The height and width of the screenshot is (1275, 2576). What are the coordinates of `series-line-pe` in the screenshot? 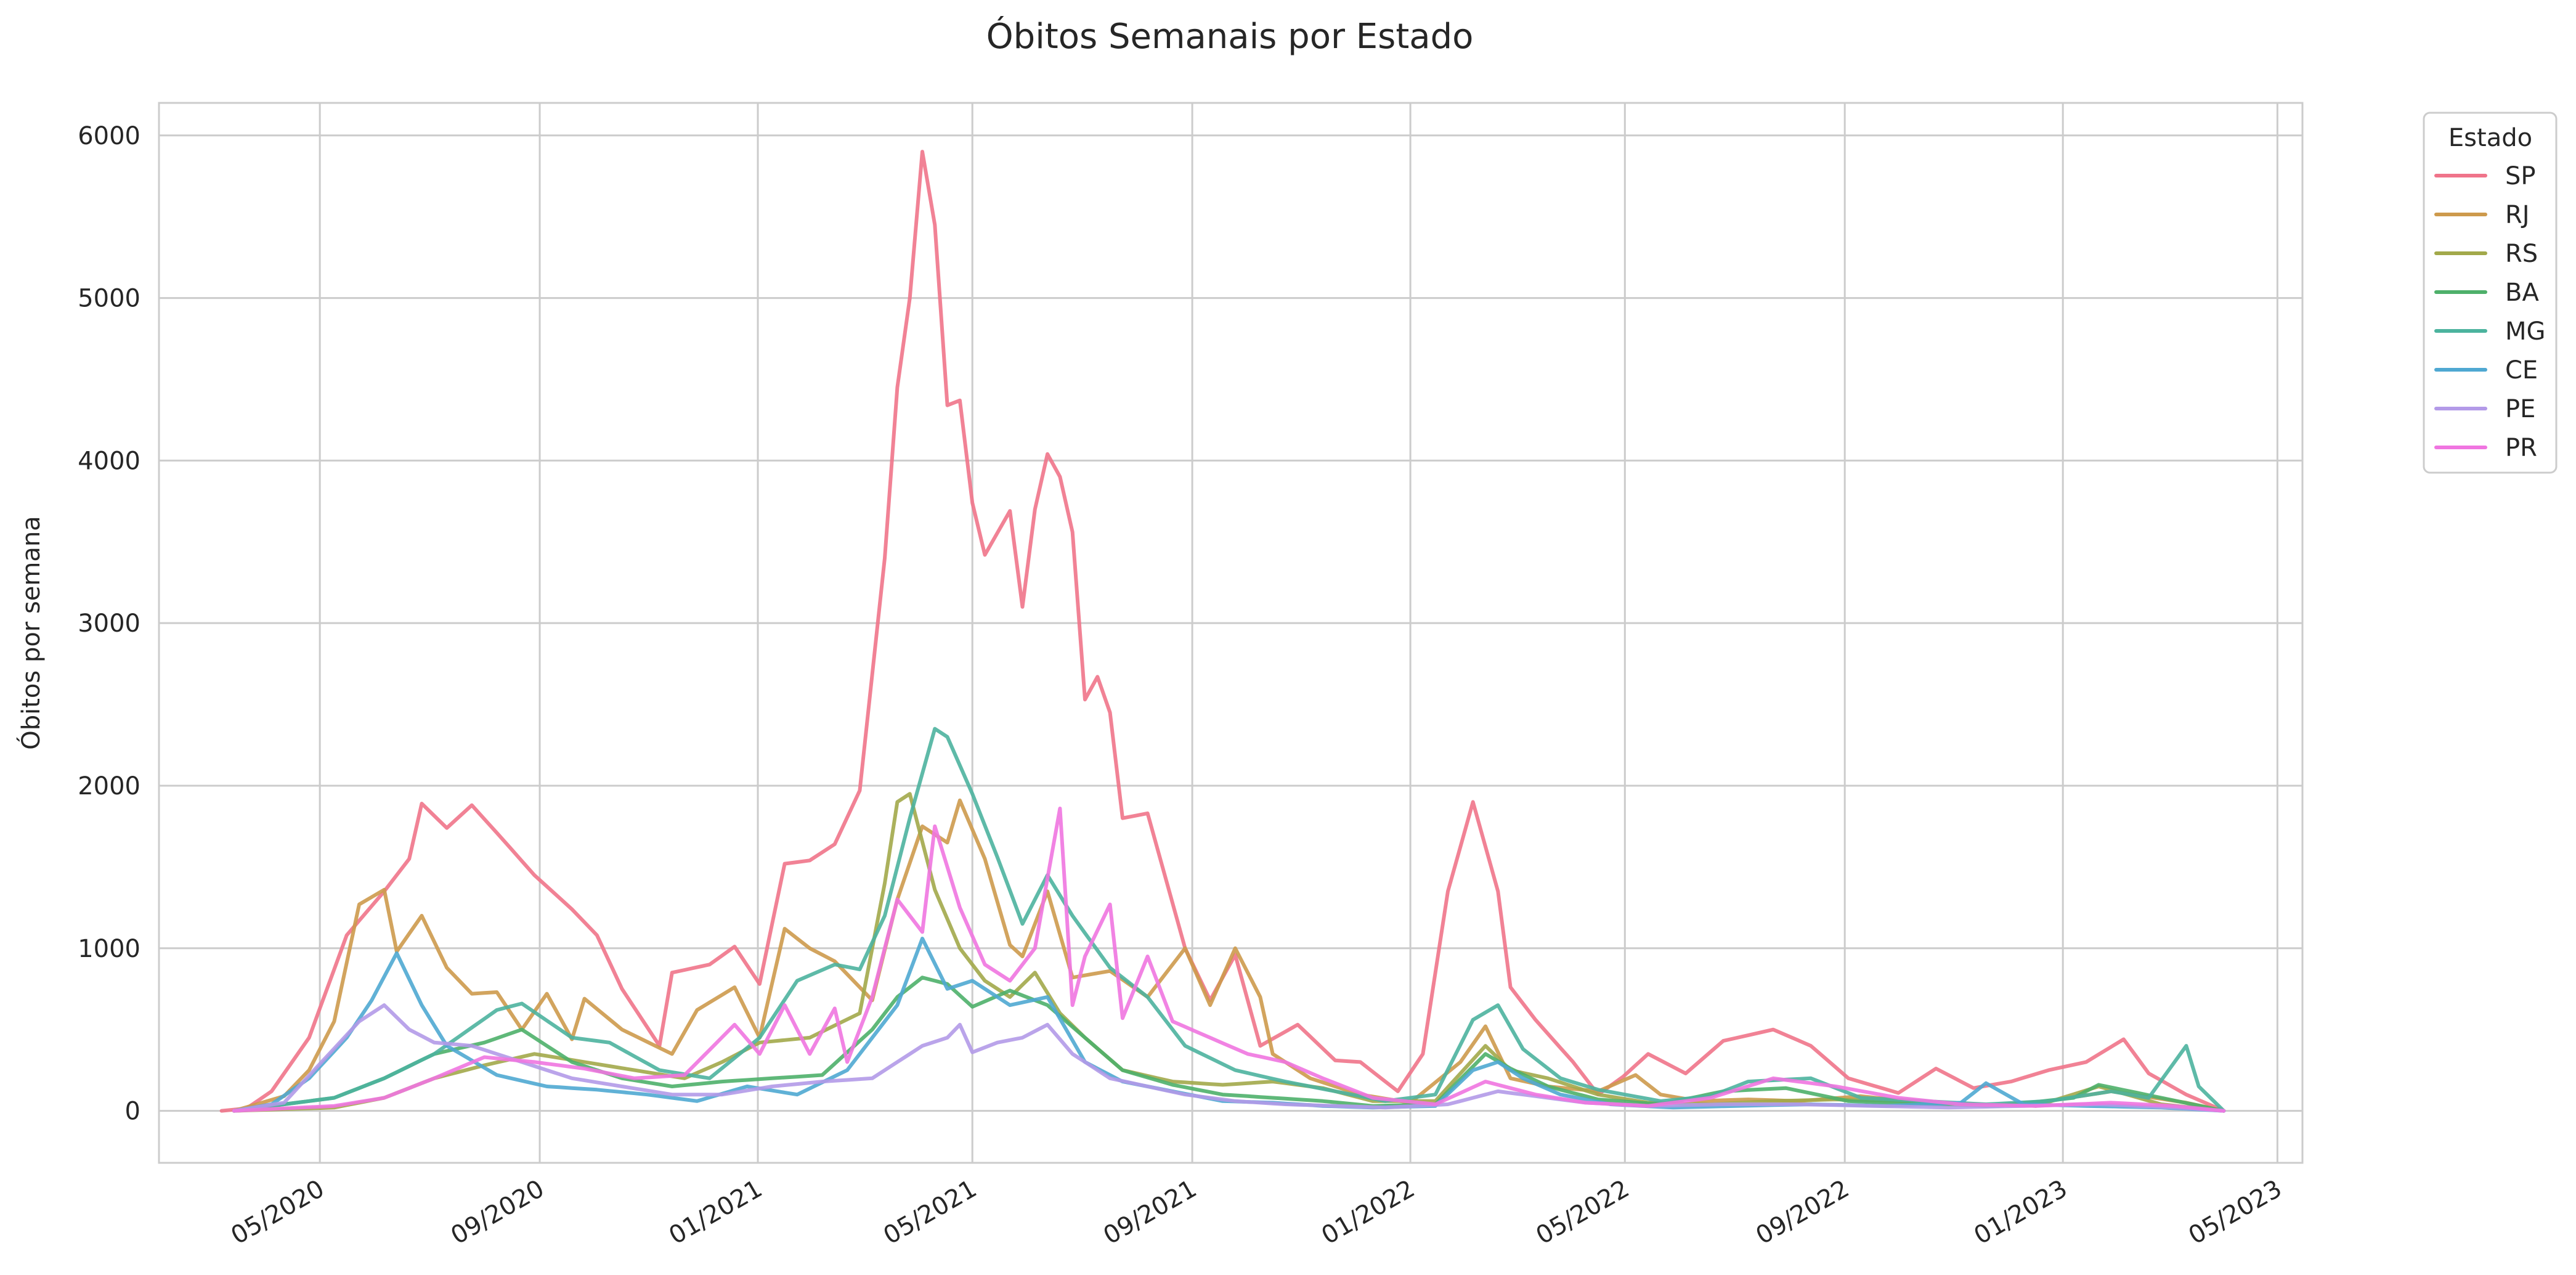 It's located at (1229, 1058).